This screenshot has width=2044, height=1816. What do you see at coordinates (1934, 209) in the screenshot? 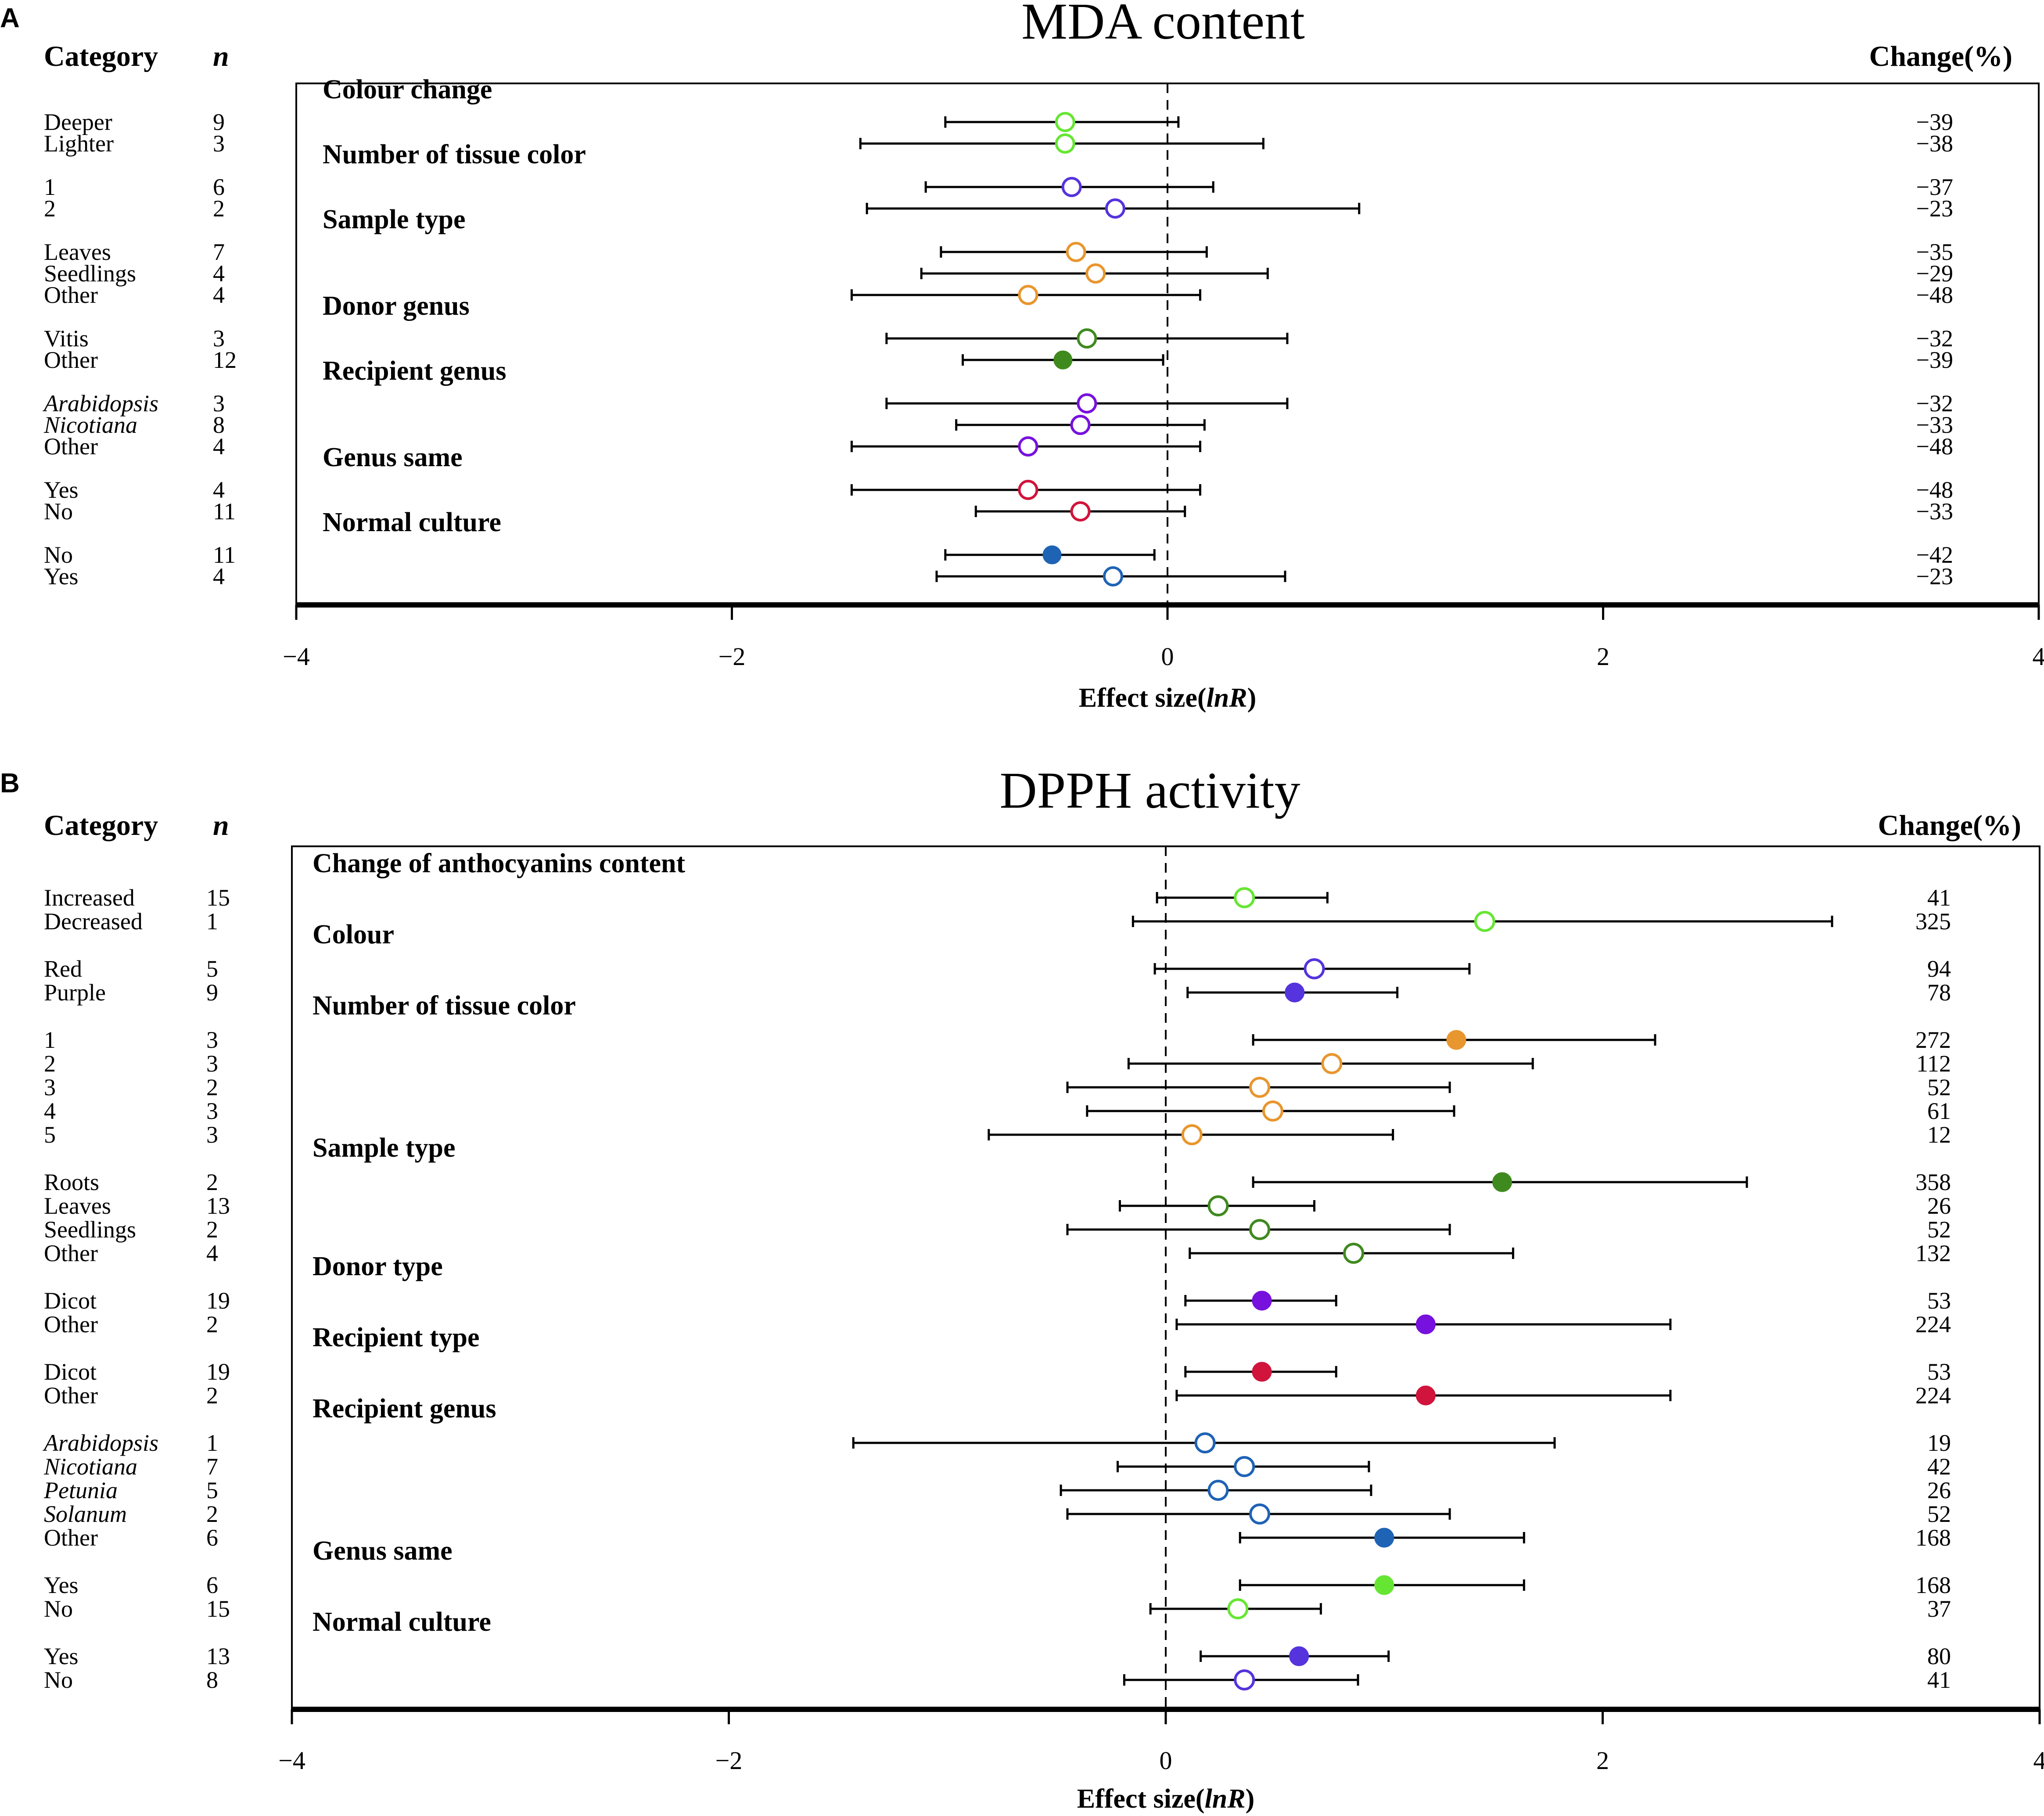
I see `row-change-value: −23` at bounding box center [1934, 209].